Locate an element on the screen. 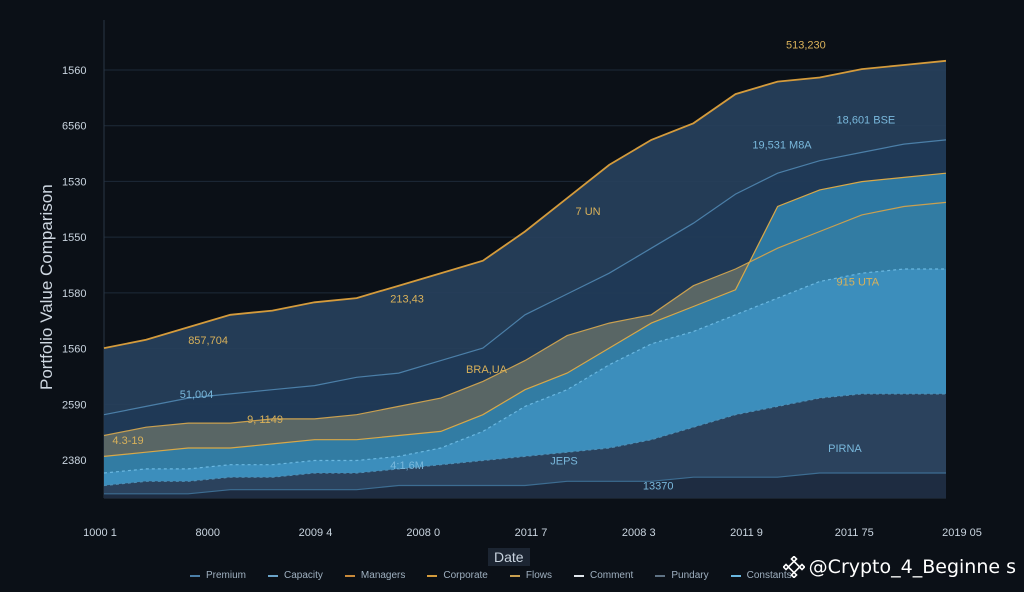 The image size is (1024, 592). area-comment is located at coordinates (525, 445).